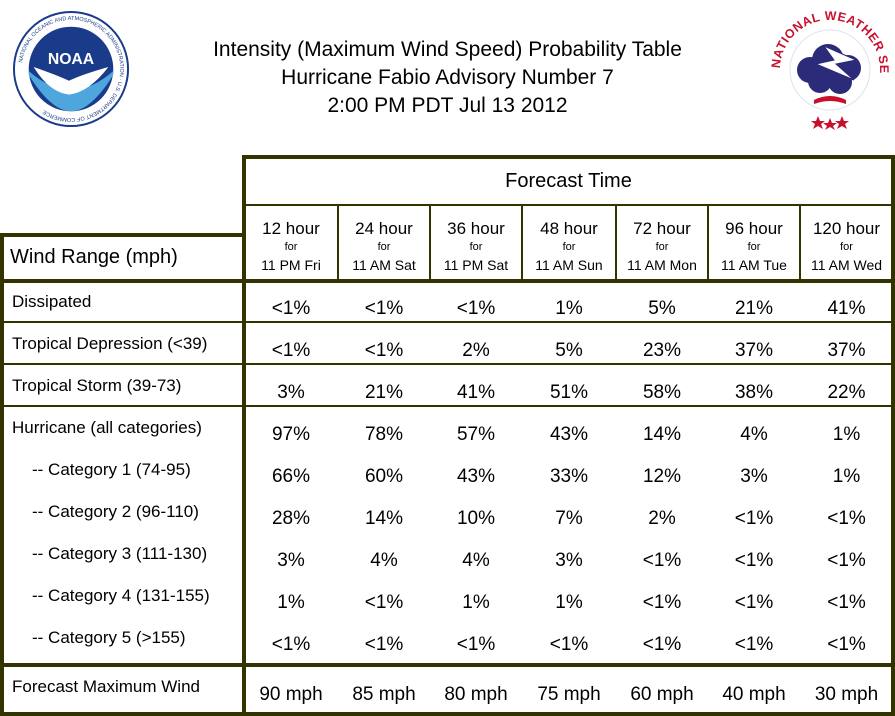 The width and height of the screenshot is (895, 716). What do you see at coordinates (291, 434) in the screenshot?
I see `table-cell: 97%` at bounding box center [291, 434].